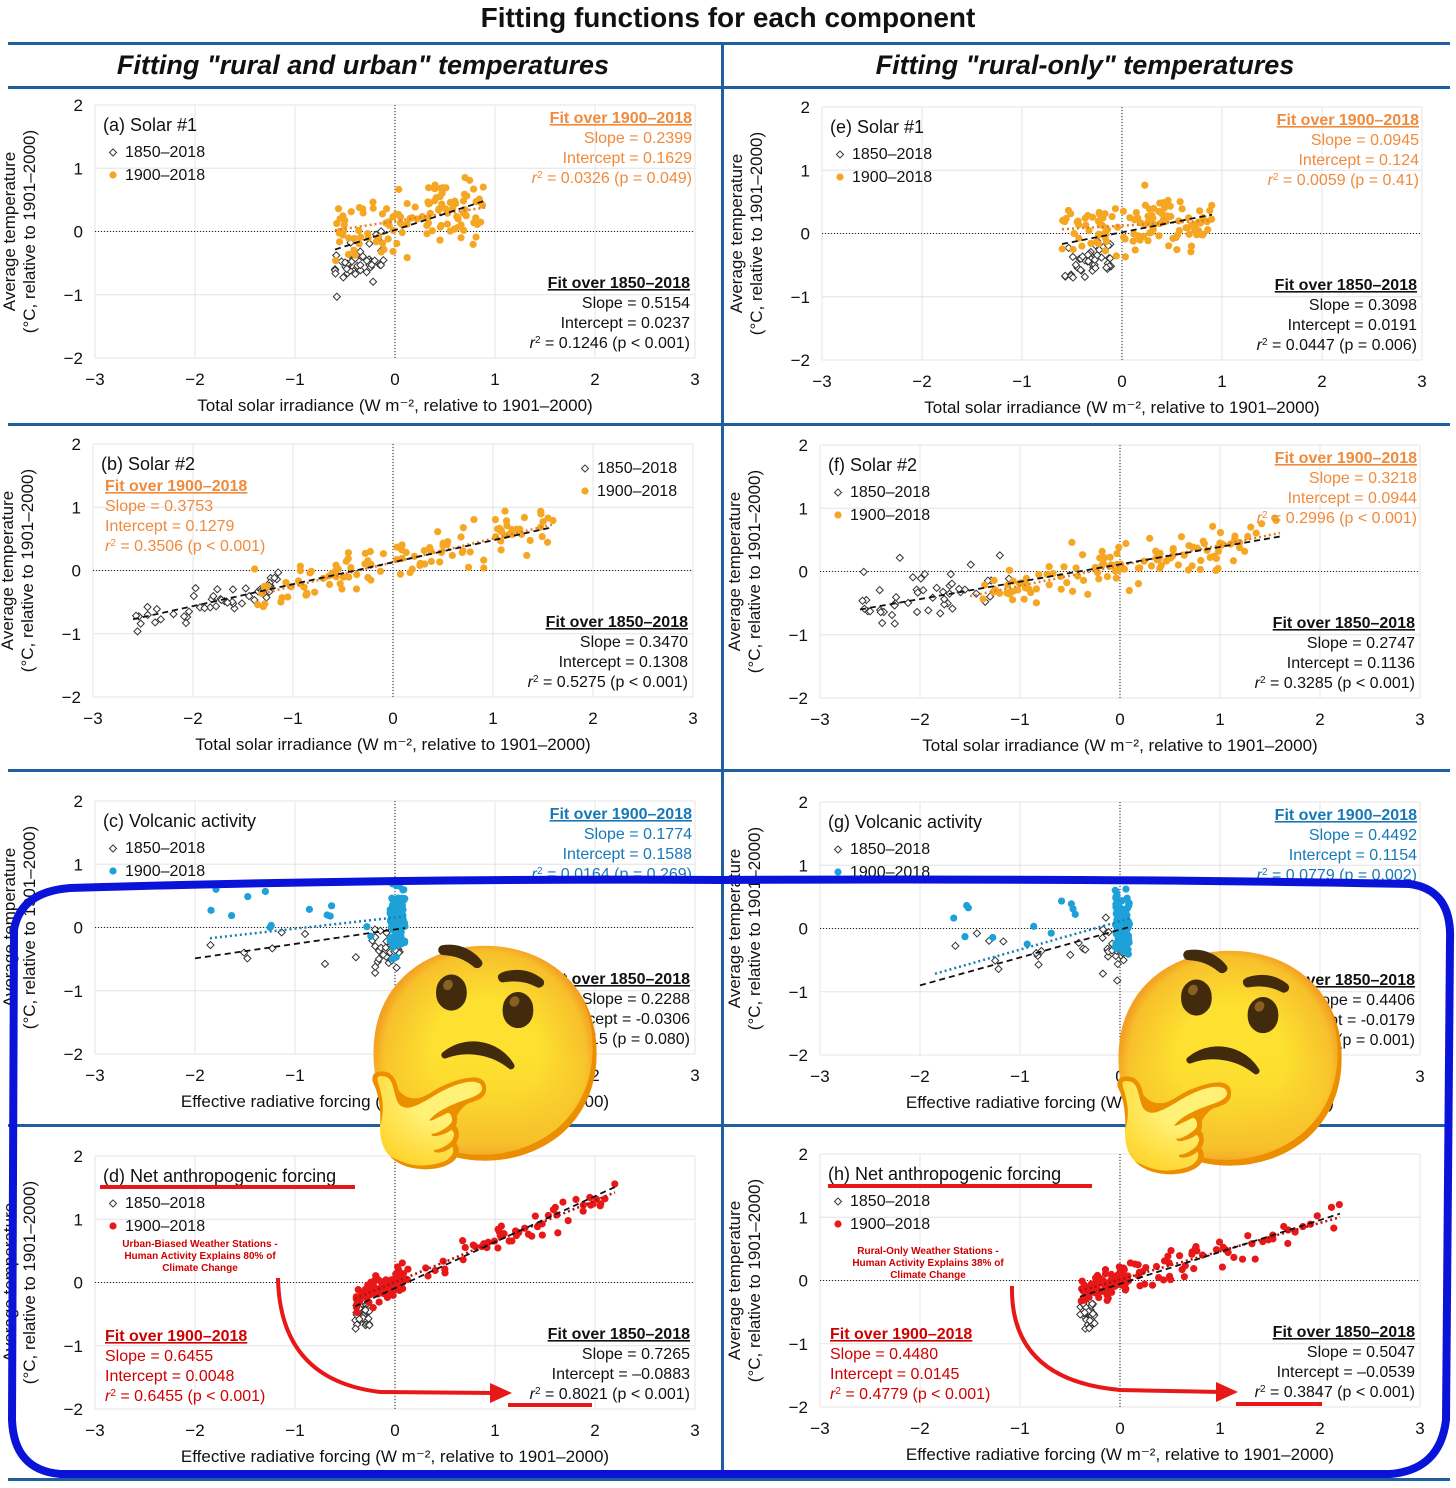 The height and width of the screenshot is (1488, 1456). Describe the element at coordinates (800, 360) in the screenshot. I see `y-tick-label: −2` at that location.